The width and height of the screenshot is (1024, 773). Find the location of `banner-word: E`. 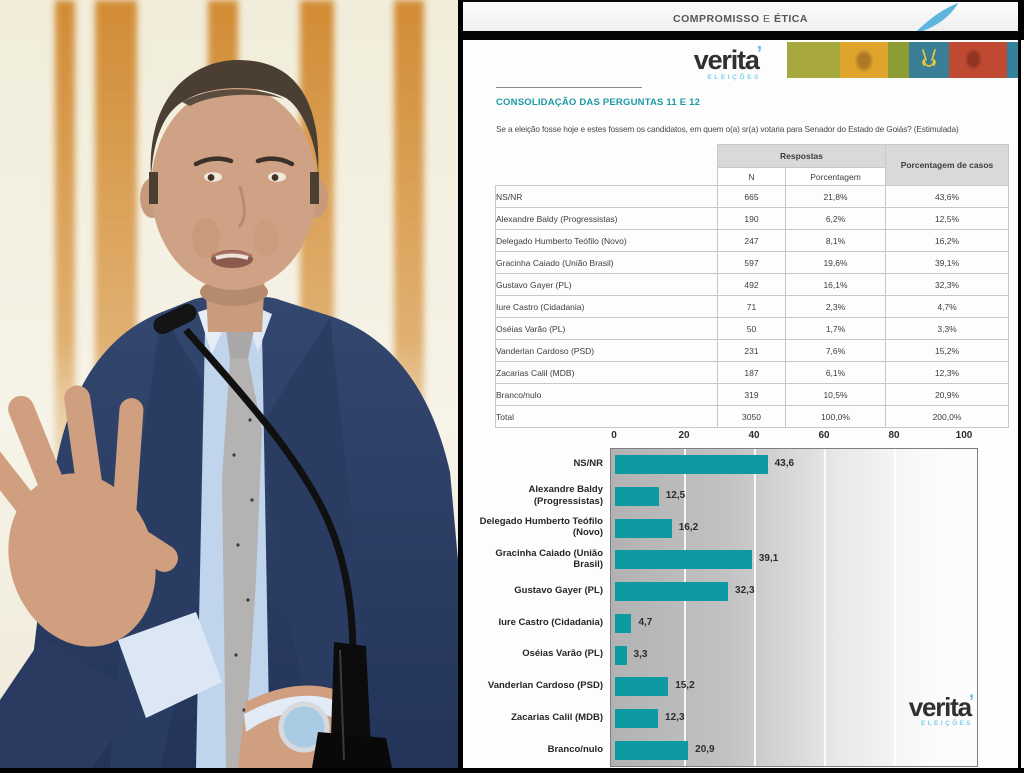

banner-word: E is located at coordinates (767, 19).